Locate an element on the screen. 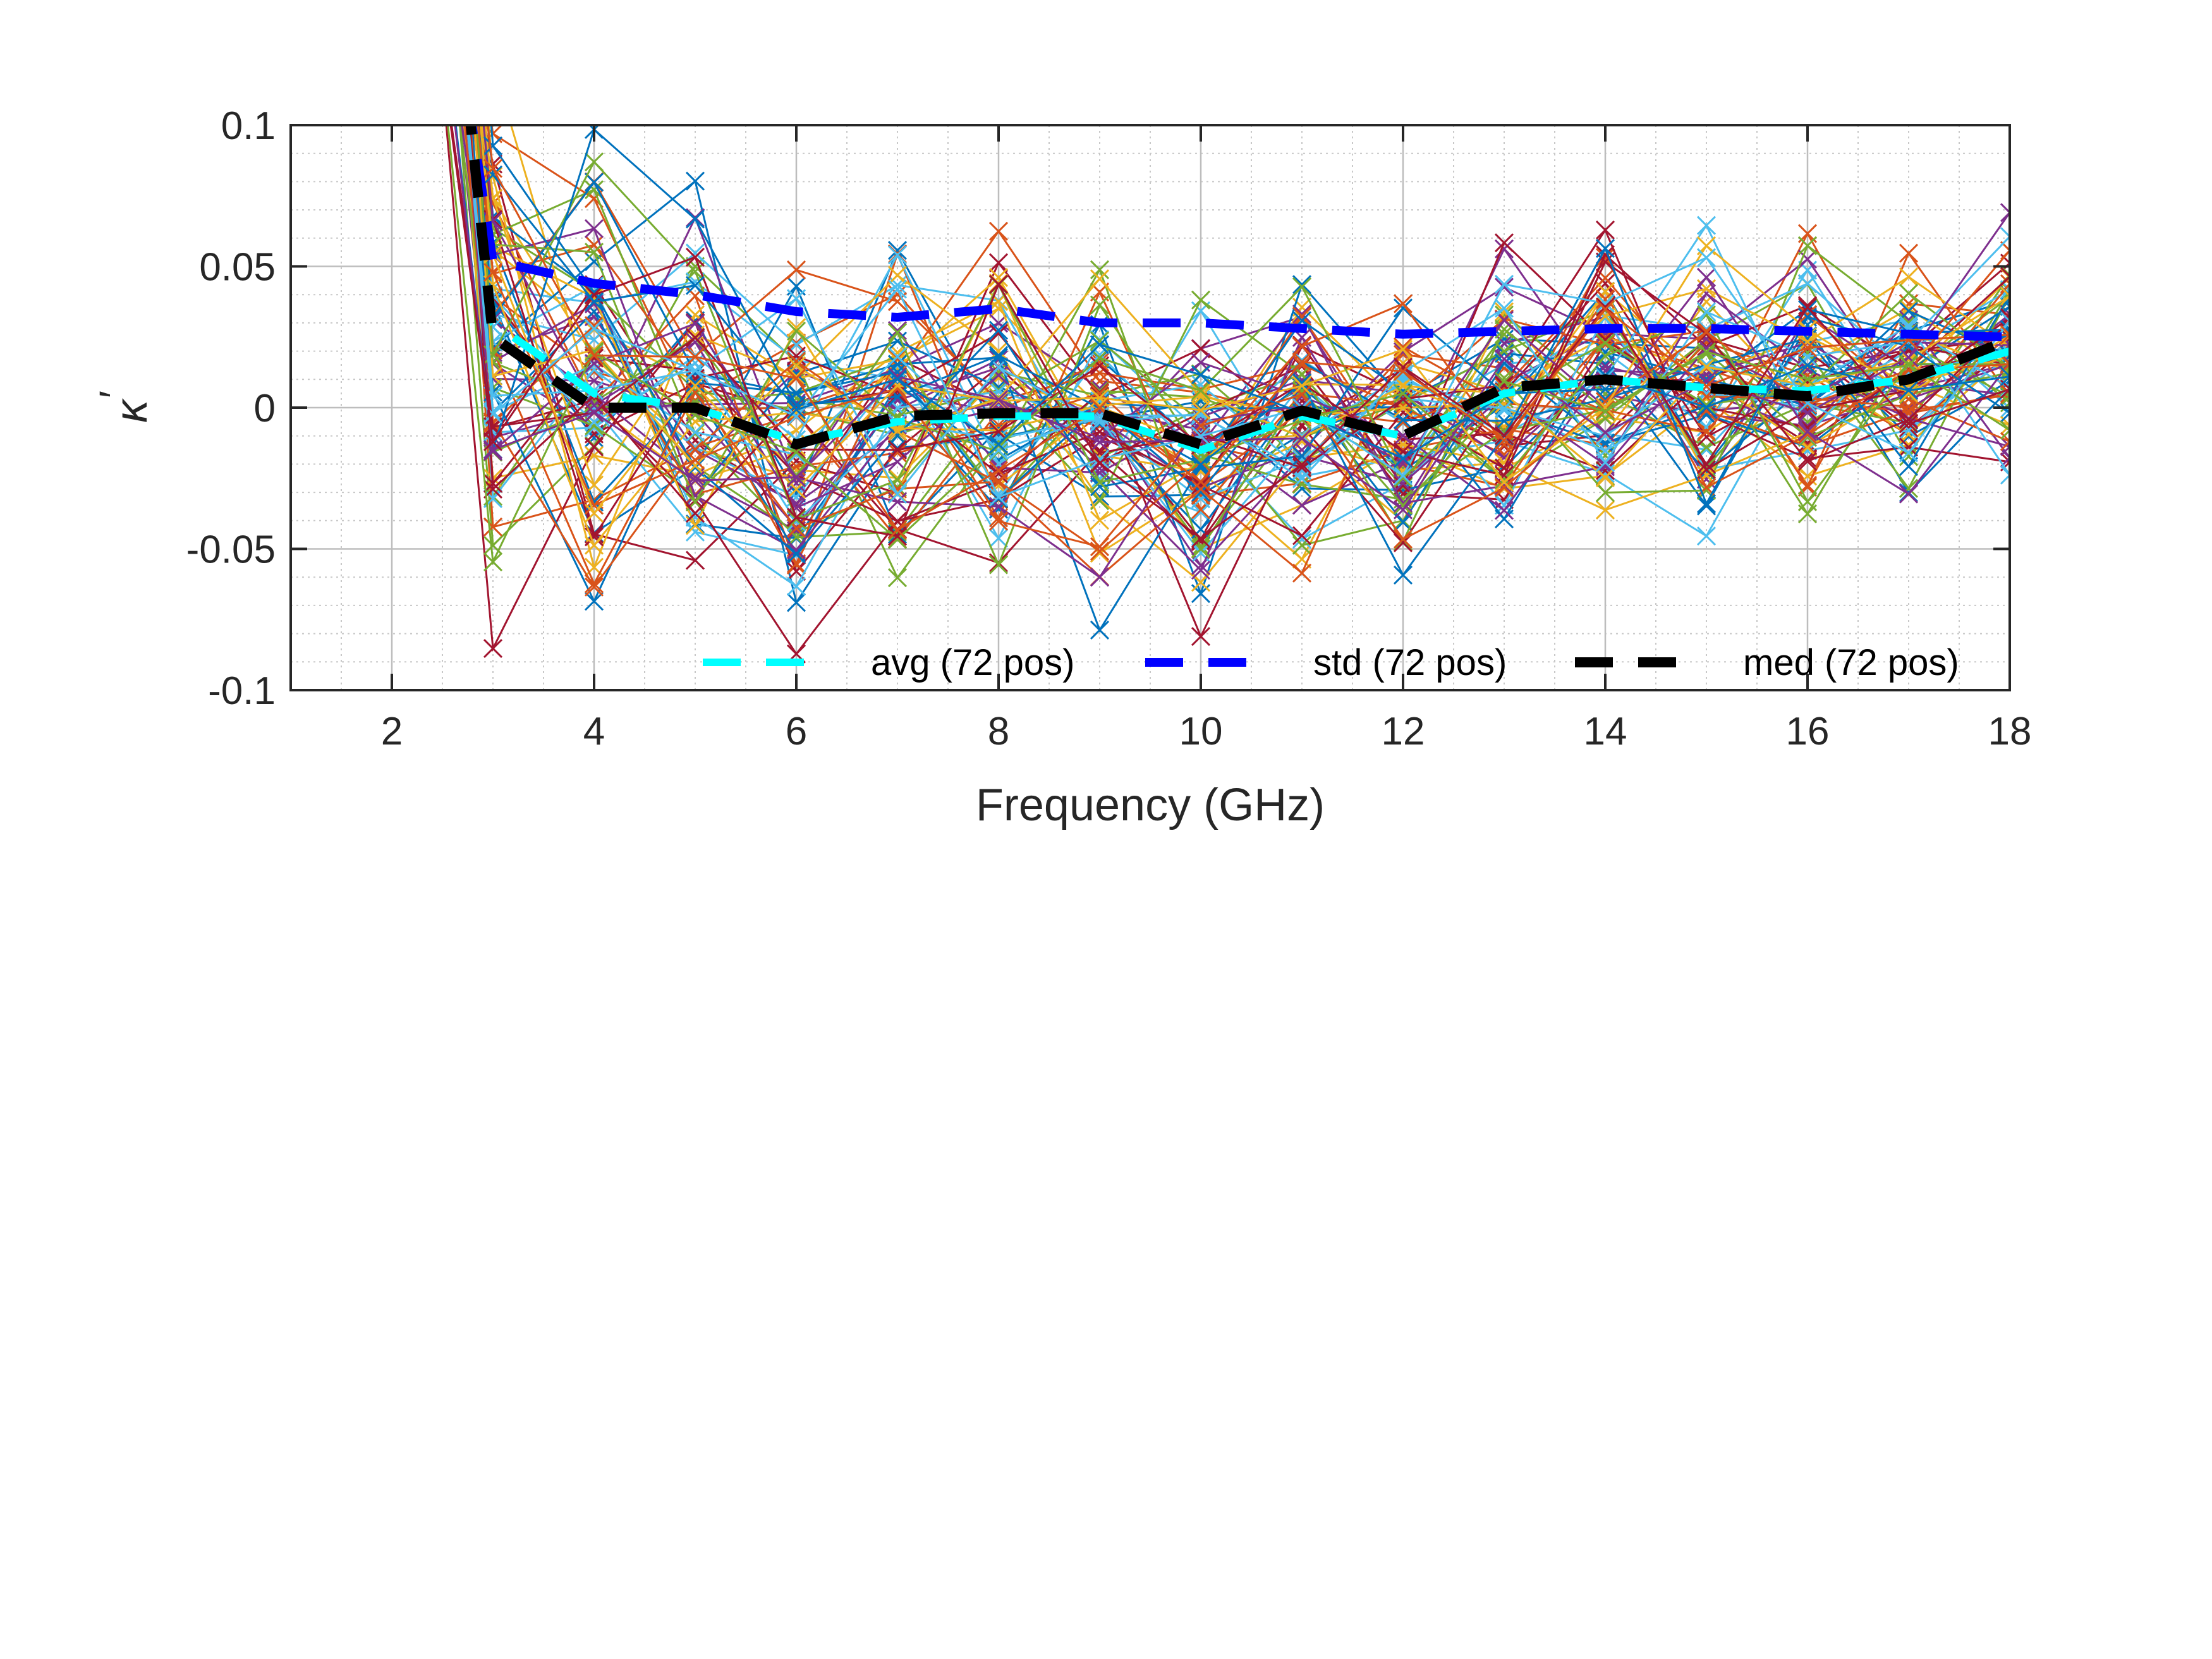  x-axis-title: Frequency (GHz) is located at coordinates (1150, 805).